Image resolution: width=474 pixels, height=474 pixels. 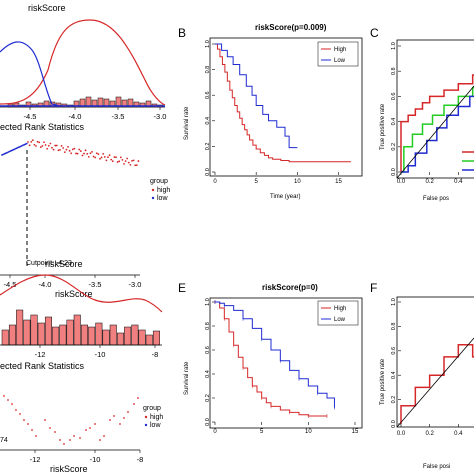 I want to click on c-diagonal, so click(x=435, y=132).